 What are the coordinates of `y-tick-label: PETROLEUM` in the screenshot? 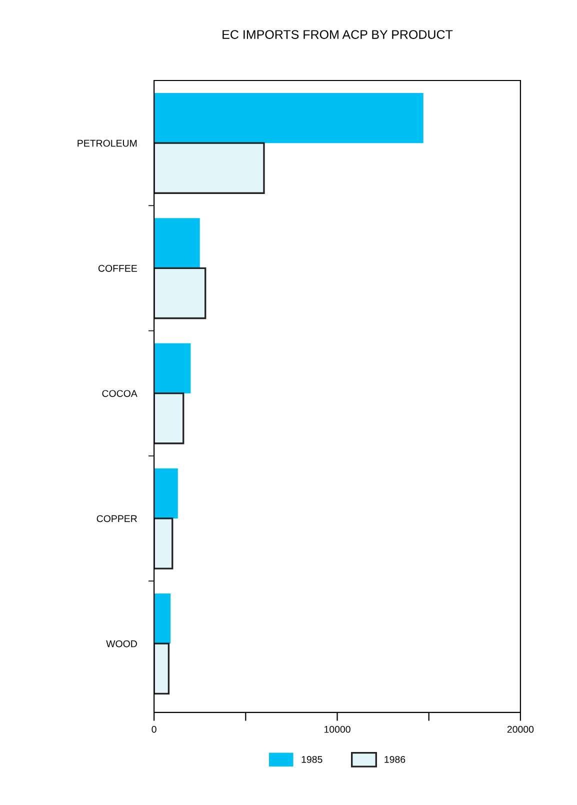 It's located at (107, 143).